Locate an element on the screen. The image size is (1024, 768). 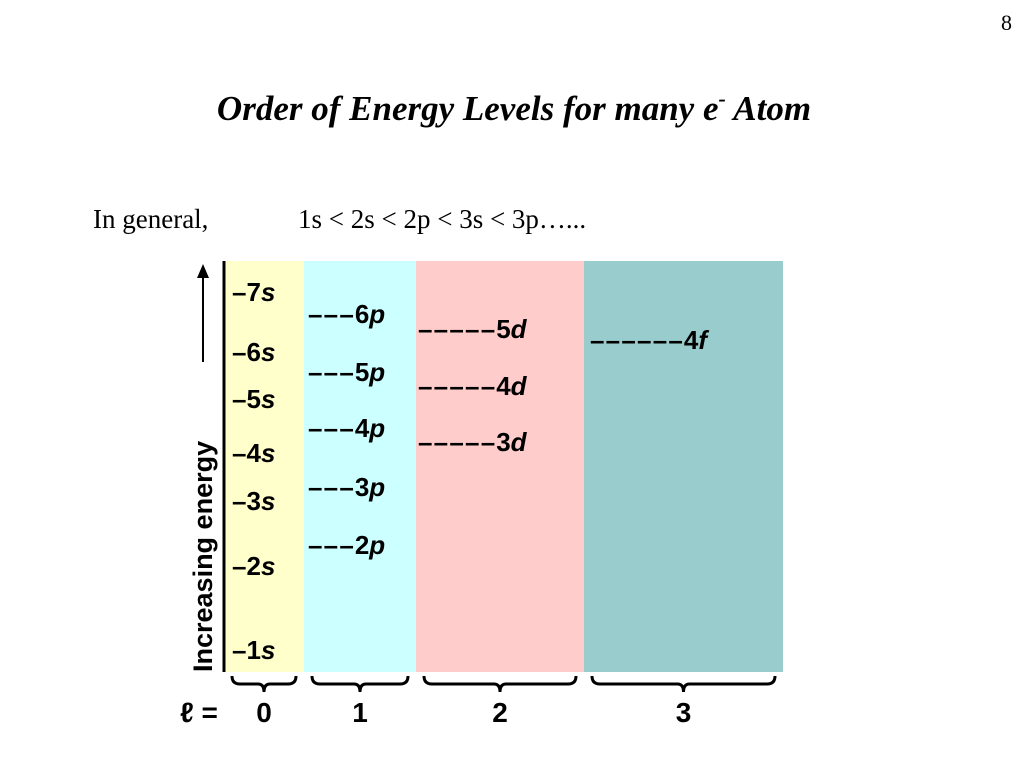
energy-level: – – –3p is located at coordinates (346, 487).